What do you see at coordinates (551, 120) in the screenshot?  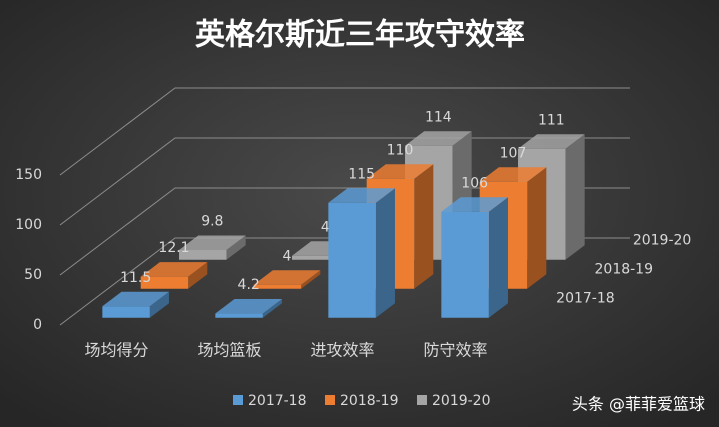 I see `value-label: 111` at bounding box center [551, 120].